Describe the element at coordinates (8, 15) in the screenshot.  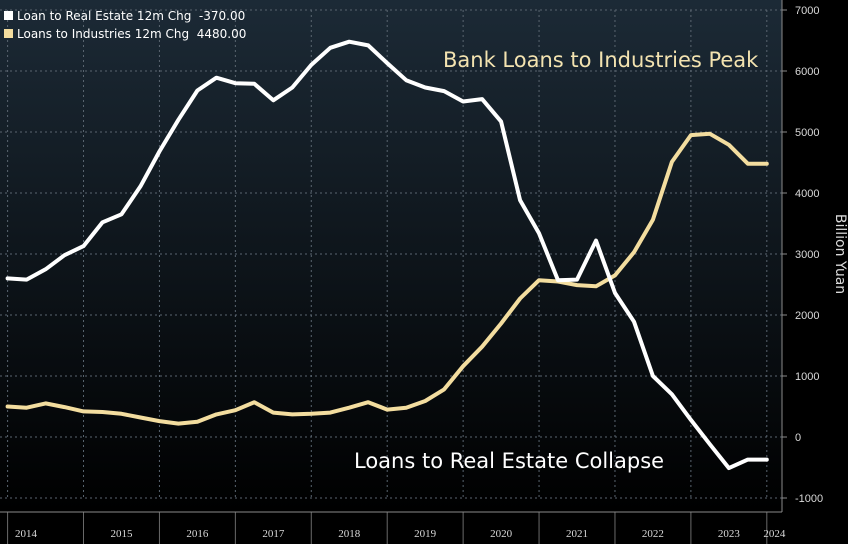
I see `legend-swatch-real-estate` at that location.